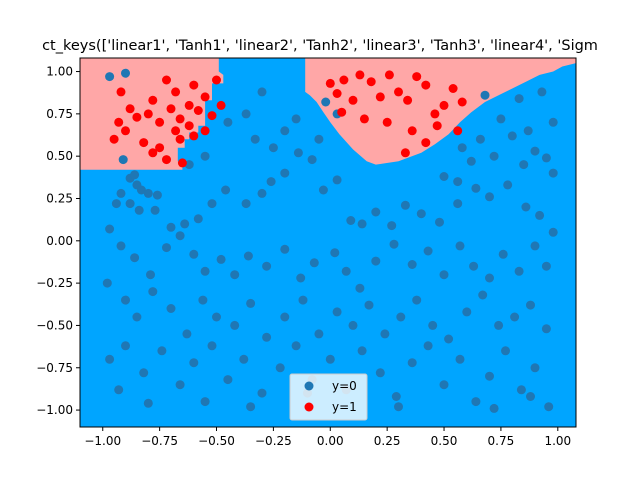 This screenshot has width=640, height=480. What do you see at coordinates (344, 407) in the screenshot?
I see `legend-label-y1: y=1` at bounding box center [344, 407].